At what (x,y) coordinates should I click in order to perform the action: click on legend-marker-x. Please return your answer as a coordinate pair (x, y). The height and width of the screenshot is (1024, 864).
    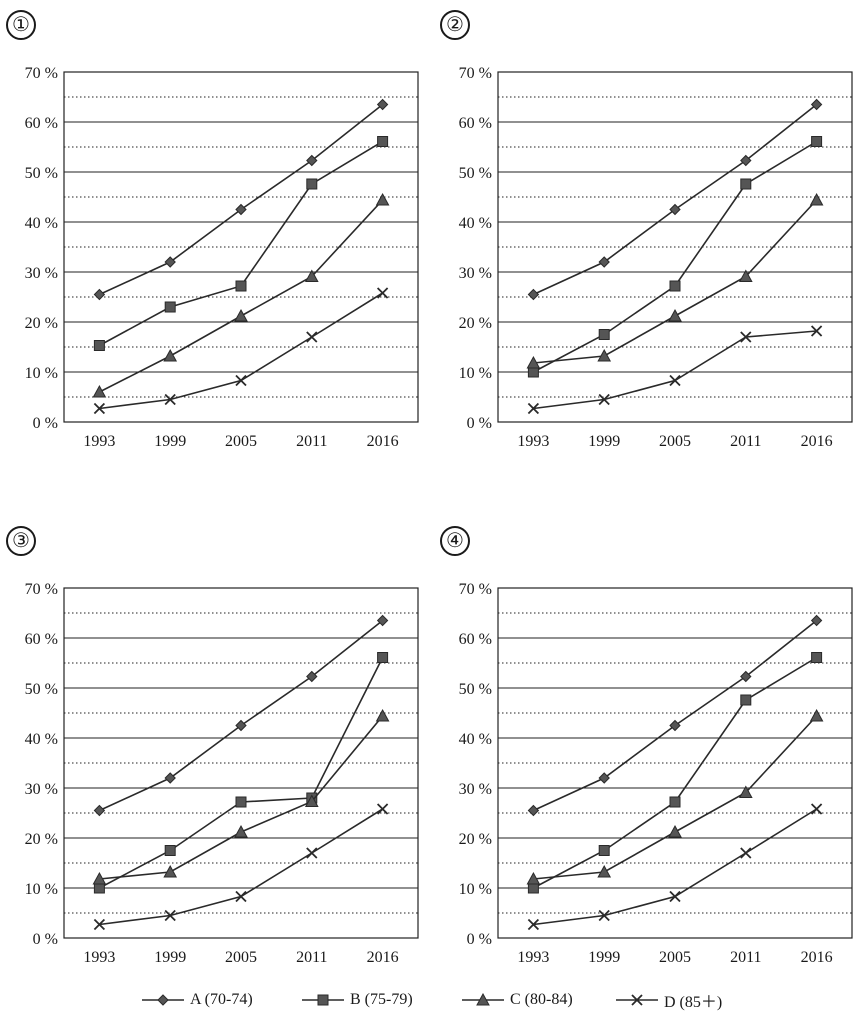
    Looking at the image, I should click on (637, 1000).